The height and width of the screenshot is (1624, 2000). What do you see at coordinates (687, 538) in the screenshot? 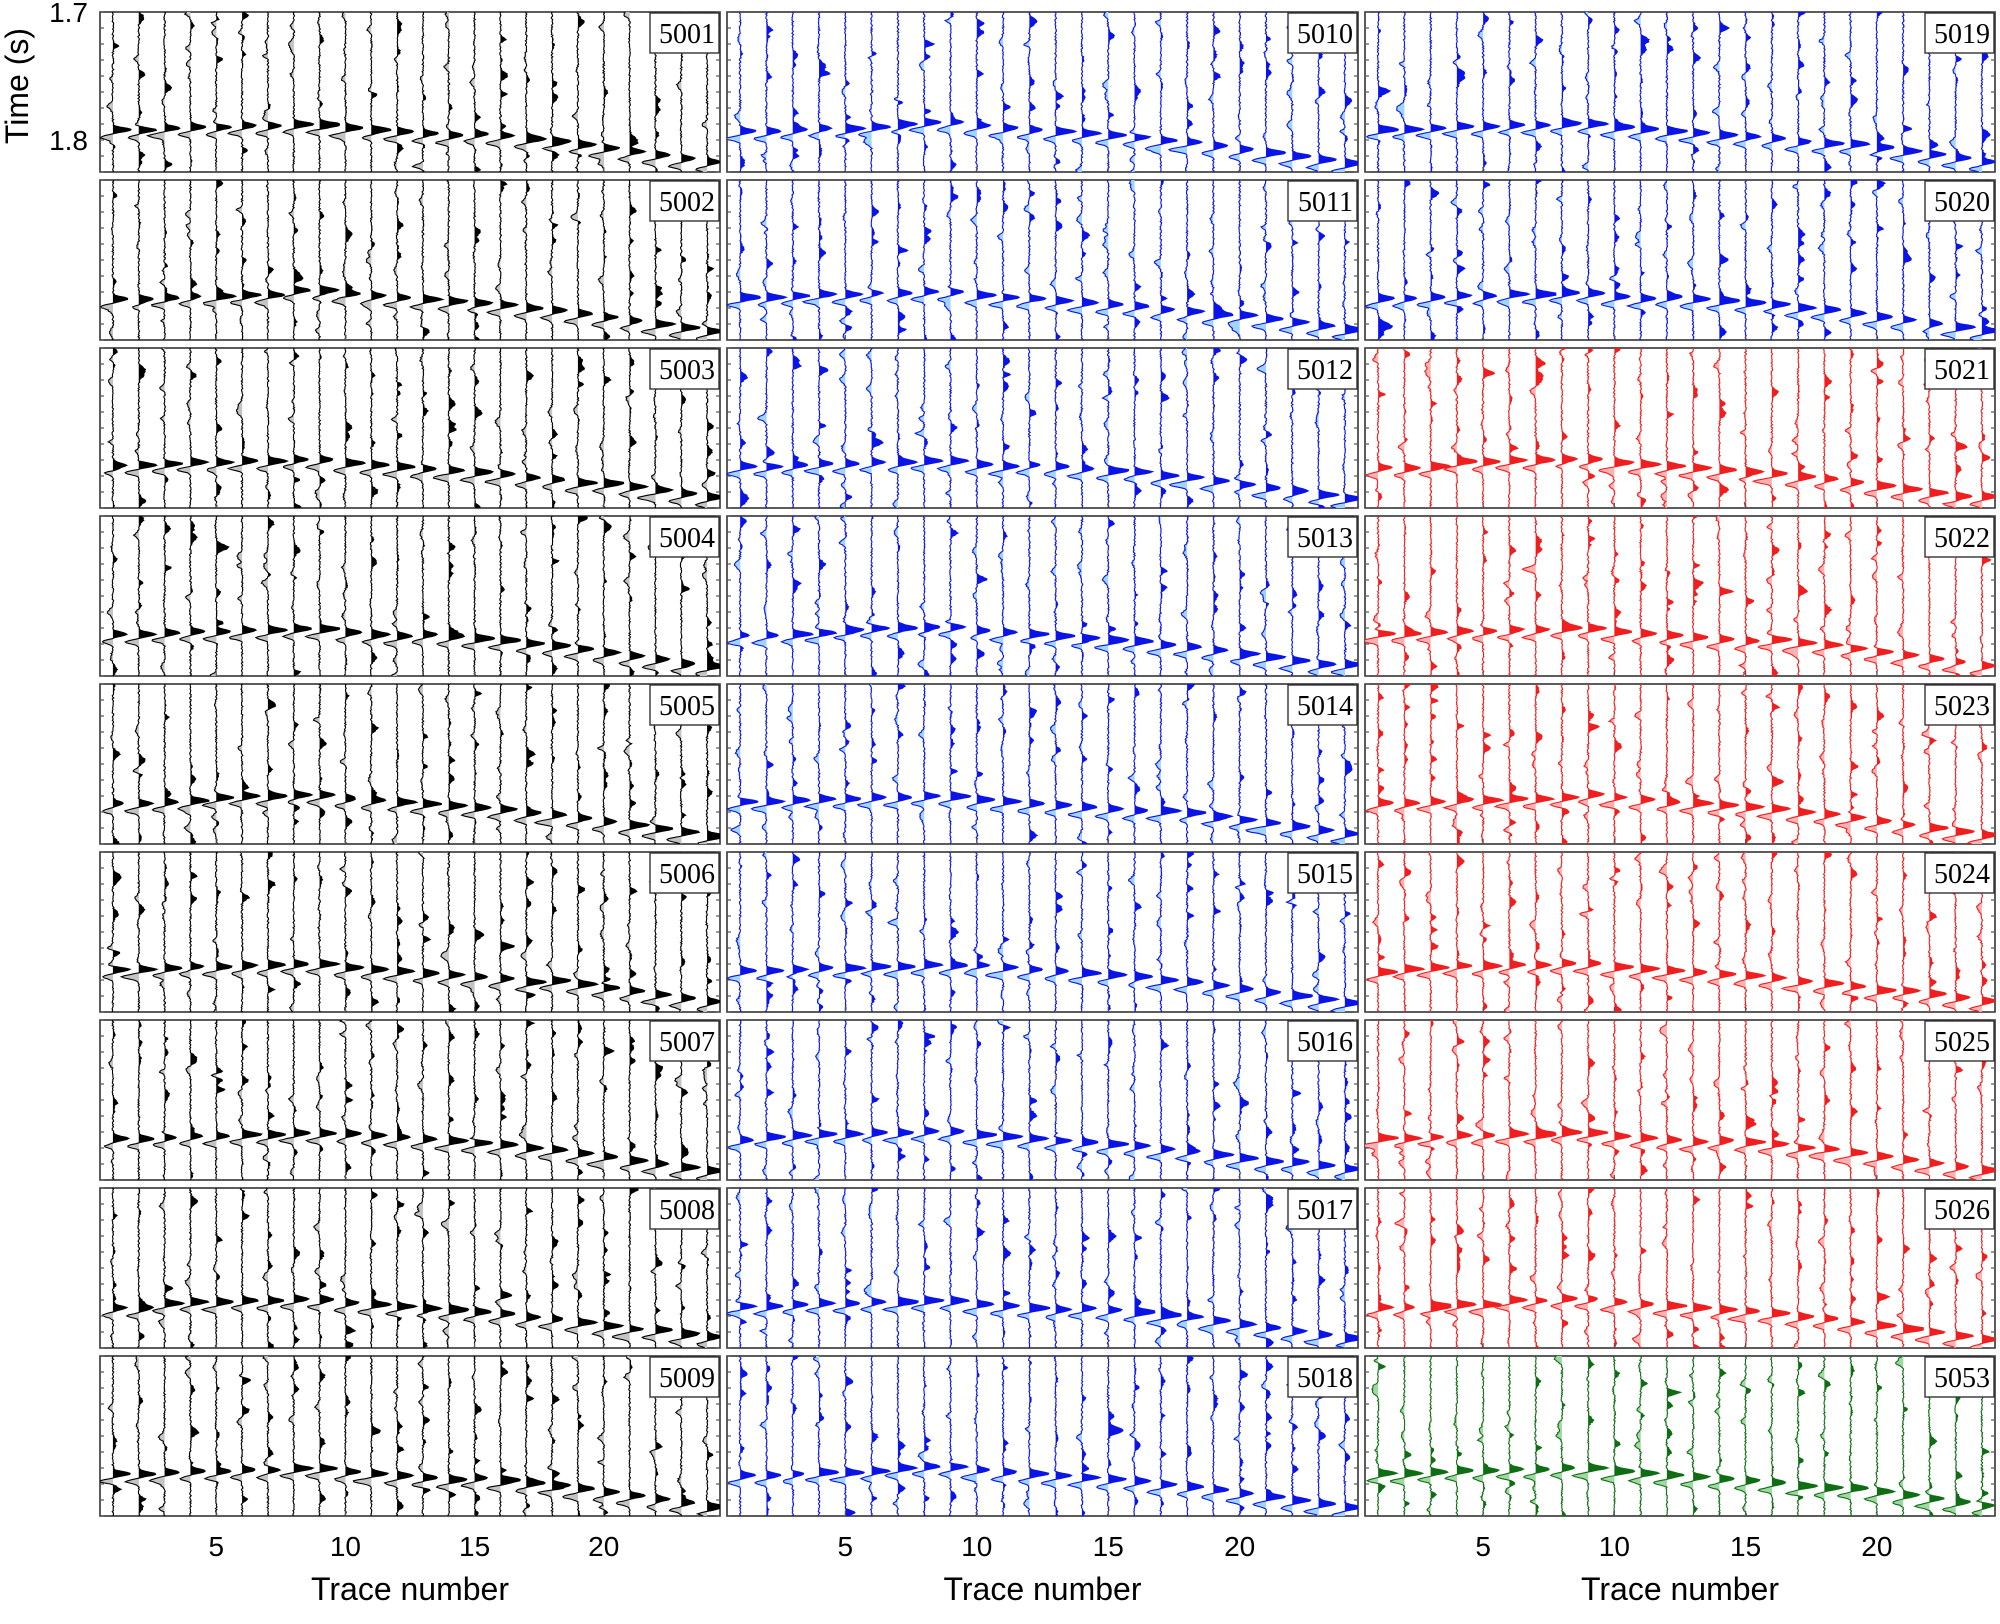
I see `panel-label: 5004` at bounding box center [687, 538].